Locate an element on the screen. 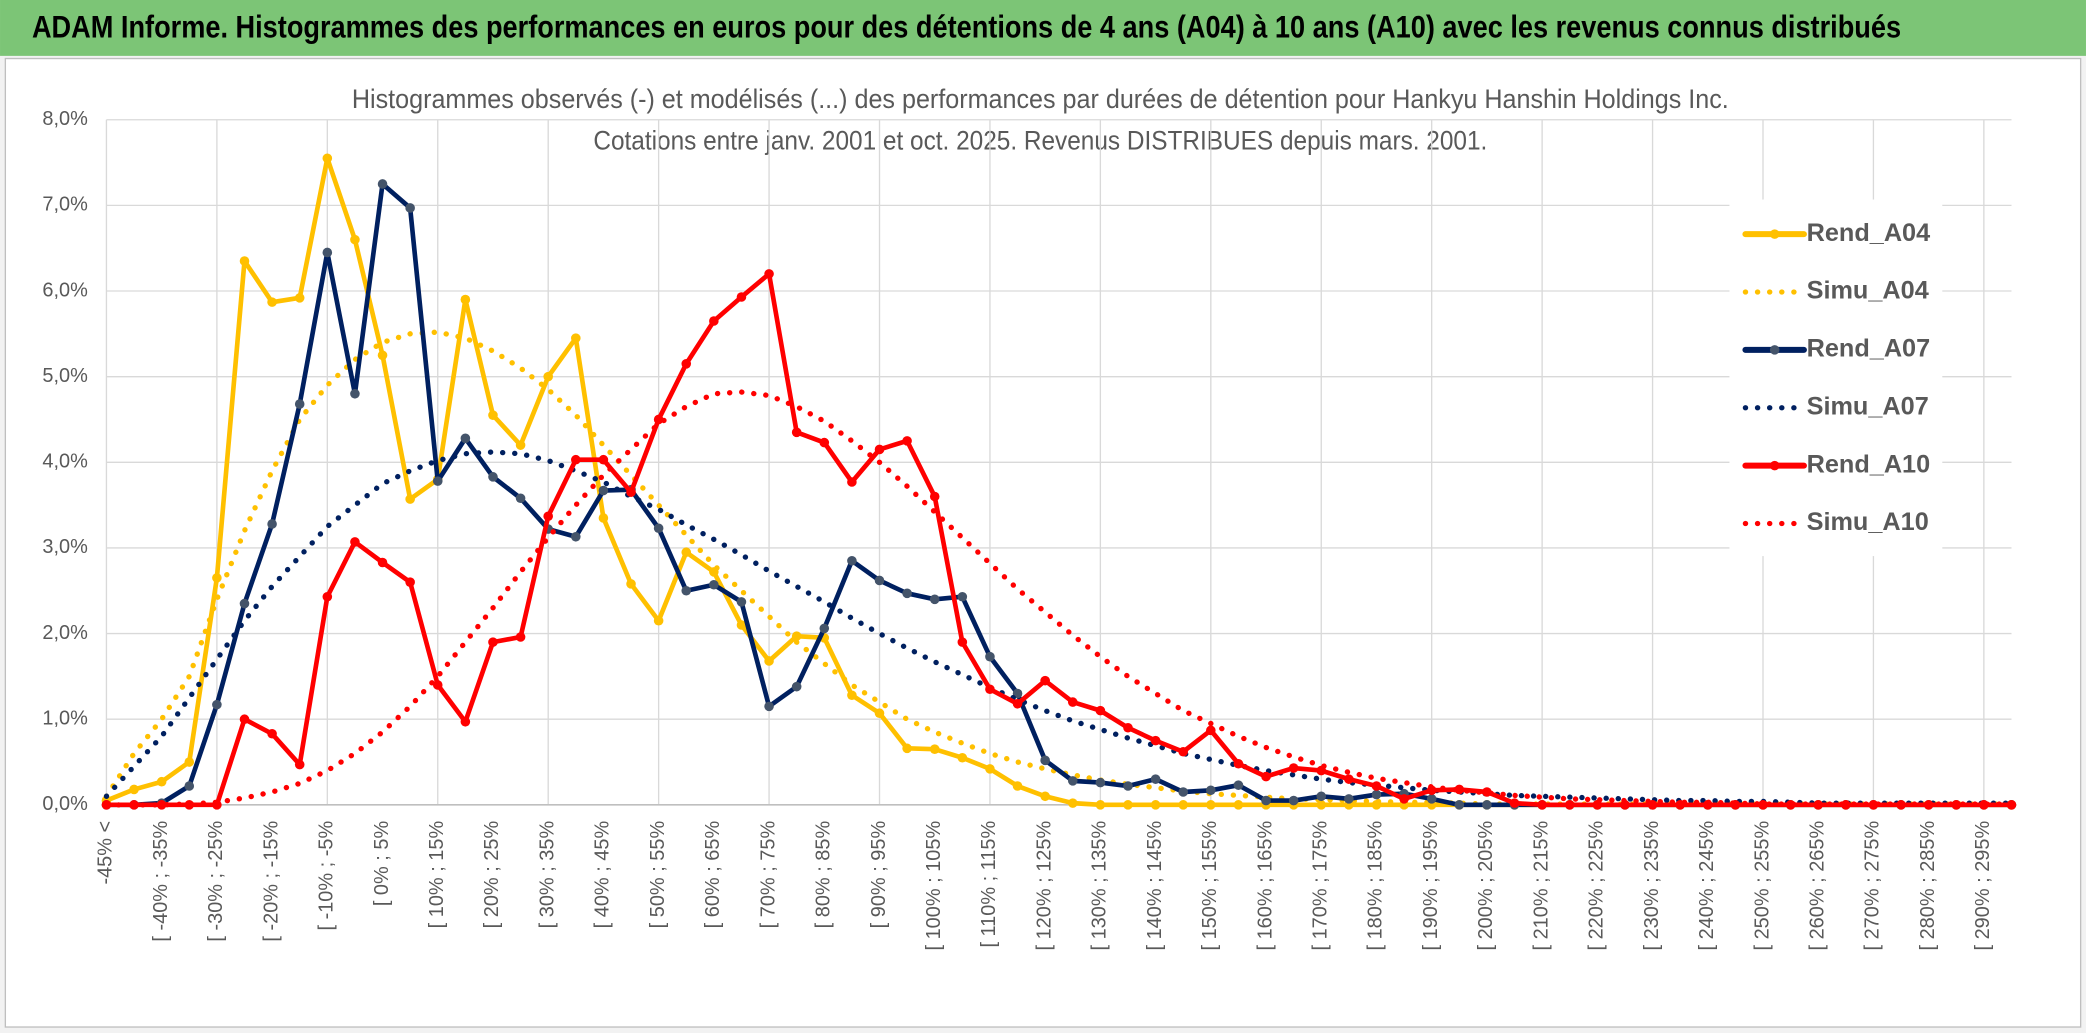 This screenshot has height=1033, width=2086. legend-label: Rend_A07 is located at coordinates (1869, 349).